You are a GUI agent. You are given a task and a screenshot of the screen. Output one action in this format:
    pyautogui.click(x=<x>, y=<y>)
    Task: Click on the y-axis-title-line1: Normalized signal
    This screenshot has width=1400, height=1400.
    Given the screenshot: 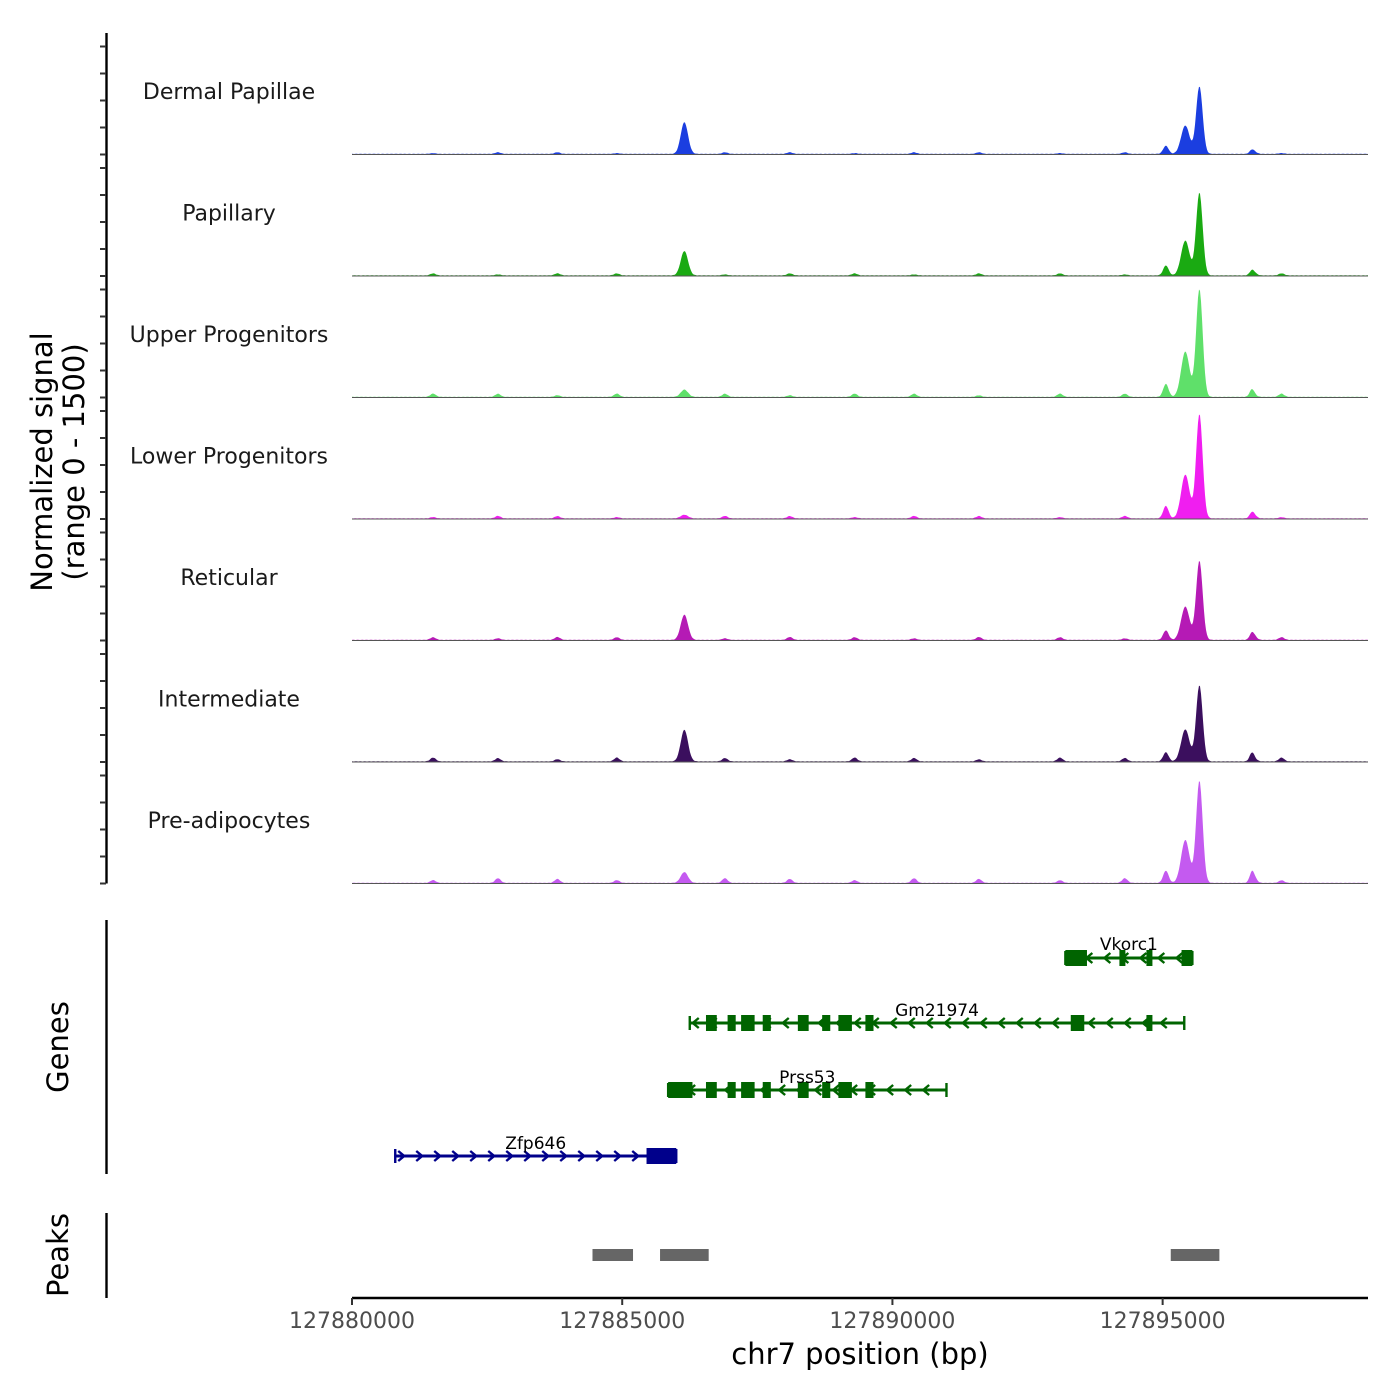 What is the action you would take?
    pyautogui.click(x=42, y=461)
    